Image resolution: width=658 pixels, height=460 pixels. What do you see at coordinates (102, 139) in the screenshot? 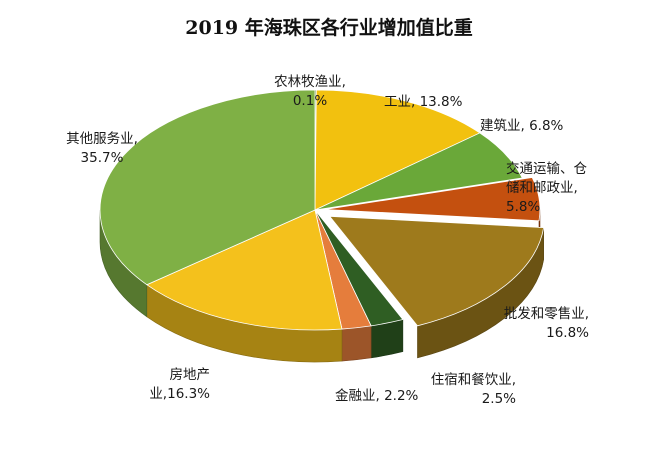
I see `slice-label-line: 其他服务业,` at bounding box center [102, 139].